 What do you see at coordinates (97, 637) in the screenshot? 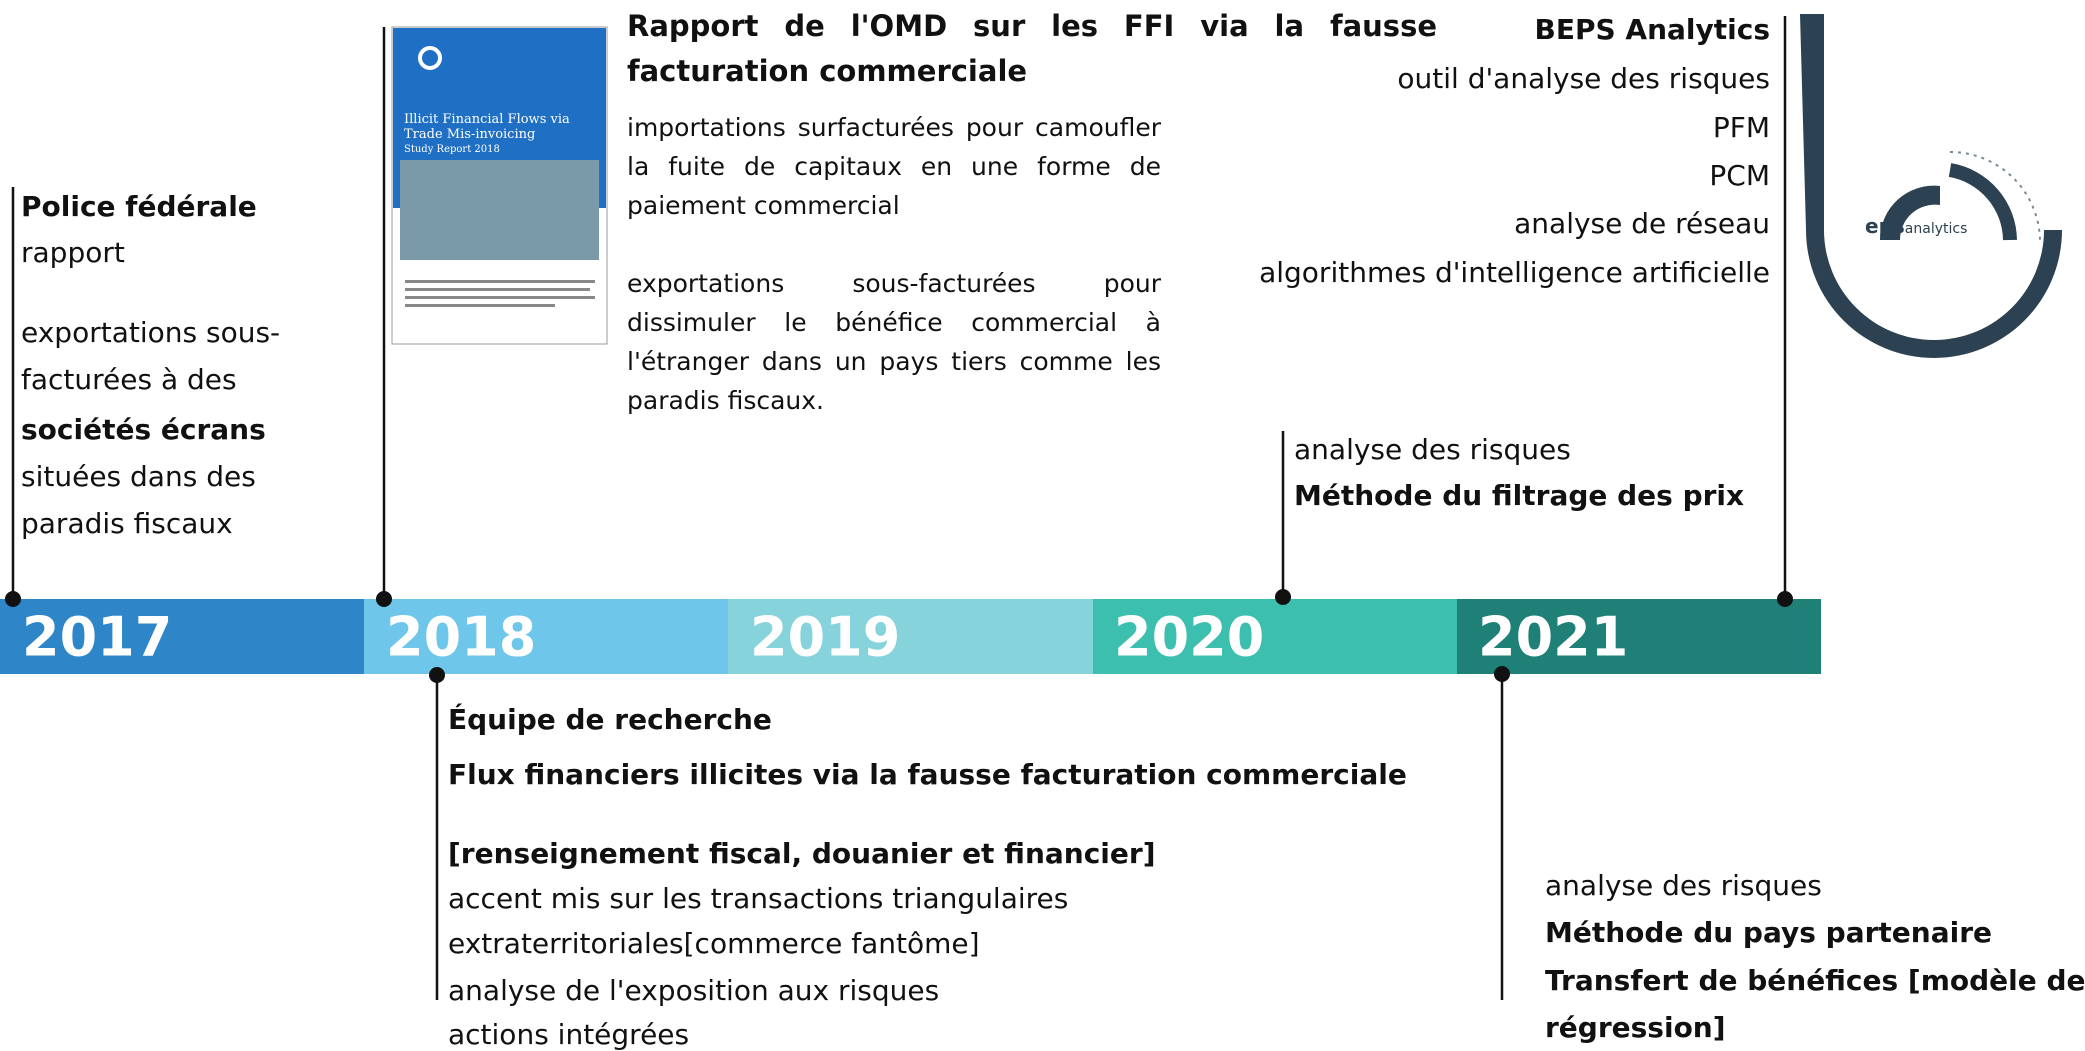
I see `year-label: 2017` at bounding box center [97, 637].